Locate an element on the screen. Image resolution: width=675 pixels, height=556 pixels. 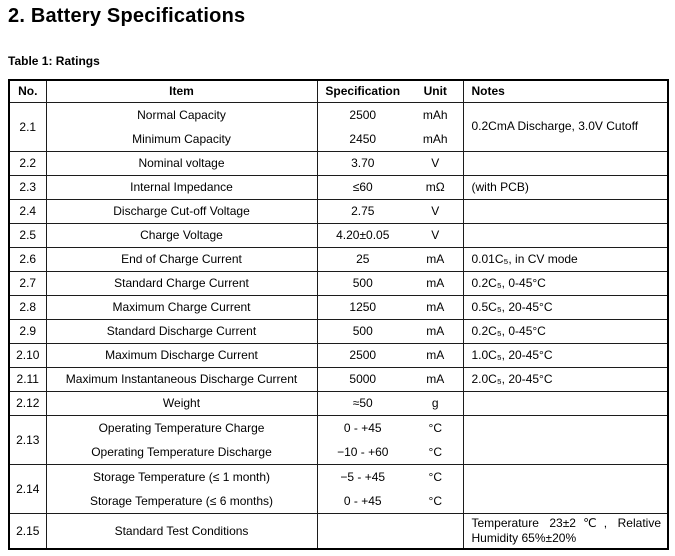
header-item: Item is located at coordinates (182, 91).